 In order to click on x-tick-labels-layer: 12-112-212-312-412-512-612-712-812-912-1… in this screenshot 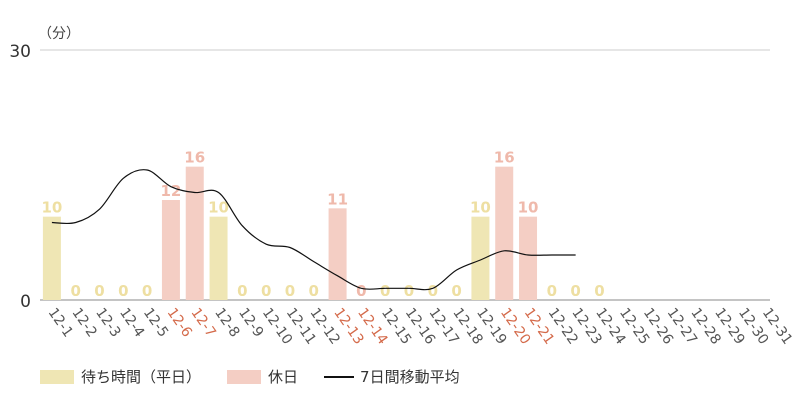, I will do `click(420, 326)`.